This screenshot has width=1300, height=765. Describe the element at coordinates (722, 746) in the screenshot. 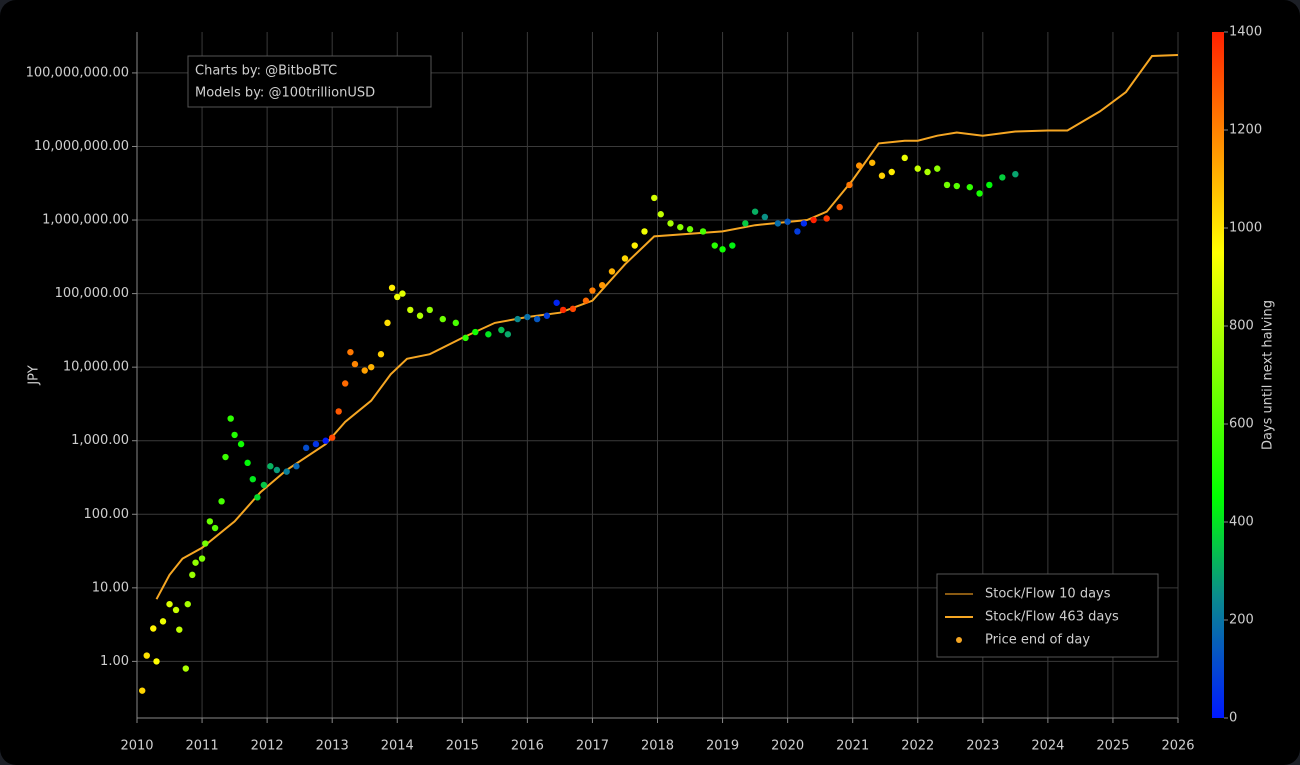

I see `x-tick-label: 2019` at that location.